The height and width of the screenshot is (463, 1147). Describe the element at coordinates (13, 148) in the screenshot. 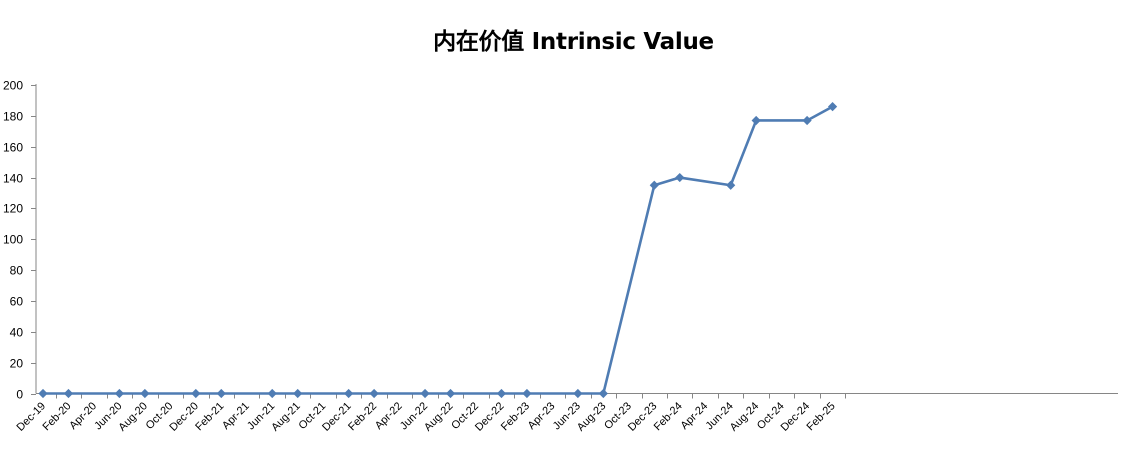

I see `y-tick-label: 160` at that location.